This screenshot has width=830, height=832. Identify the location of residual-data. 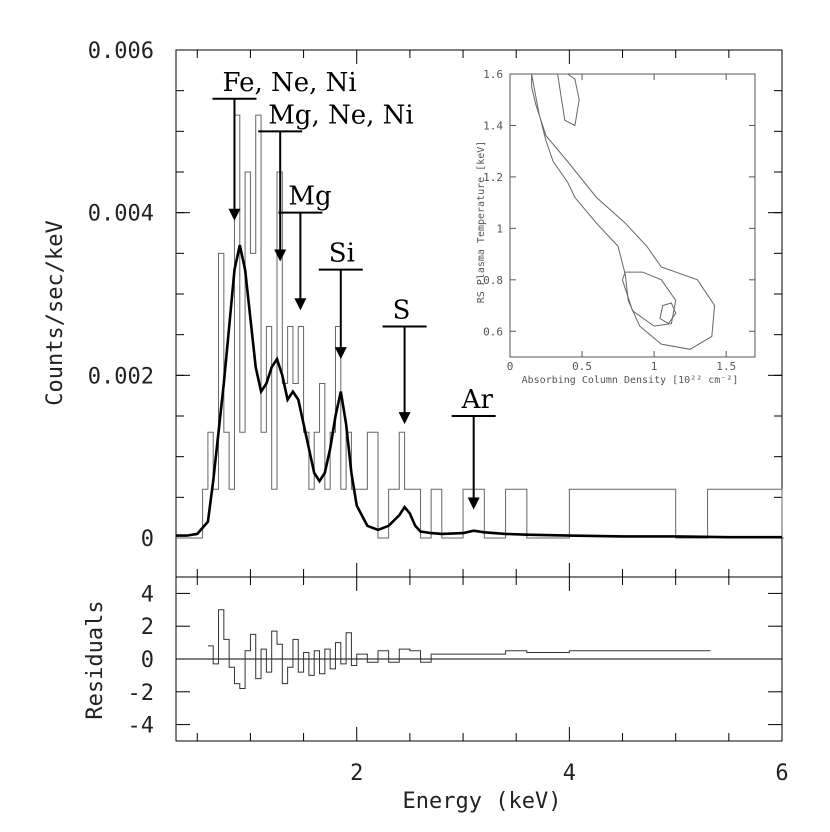
(459, 649).